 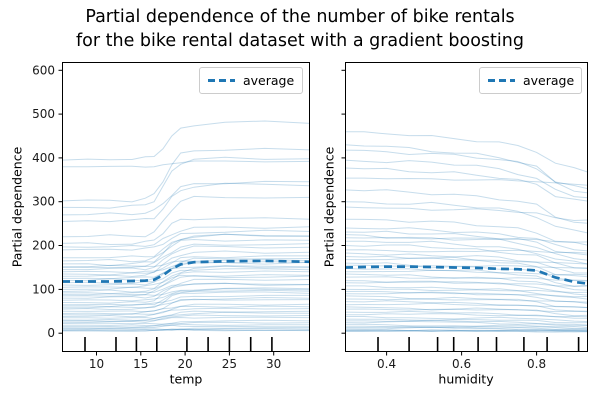 I want to click on x-tick-label: 0.8, so click(x=536, y=364).